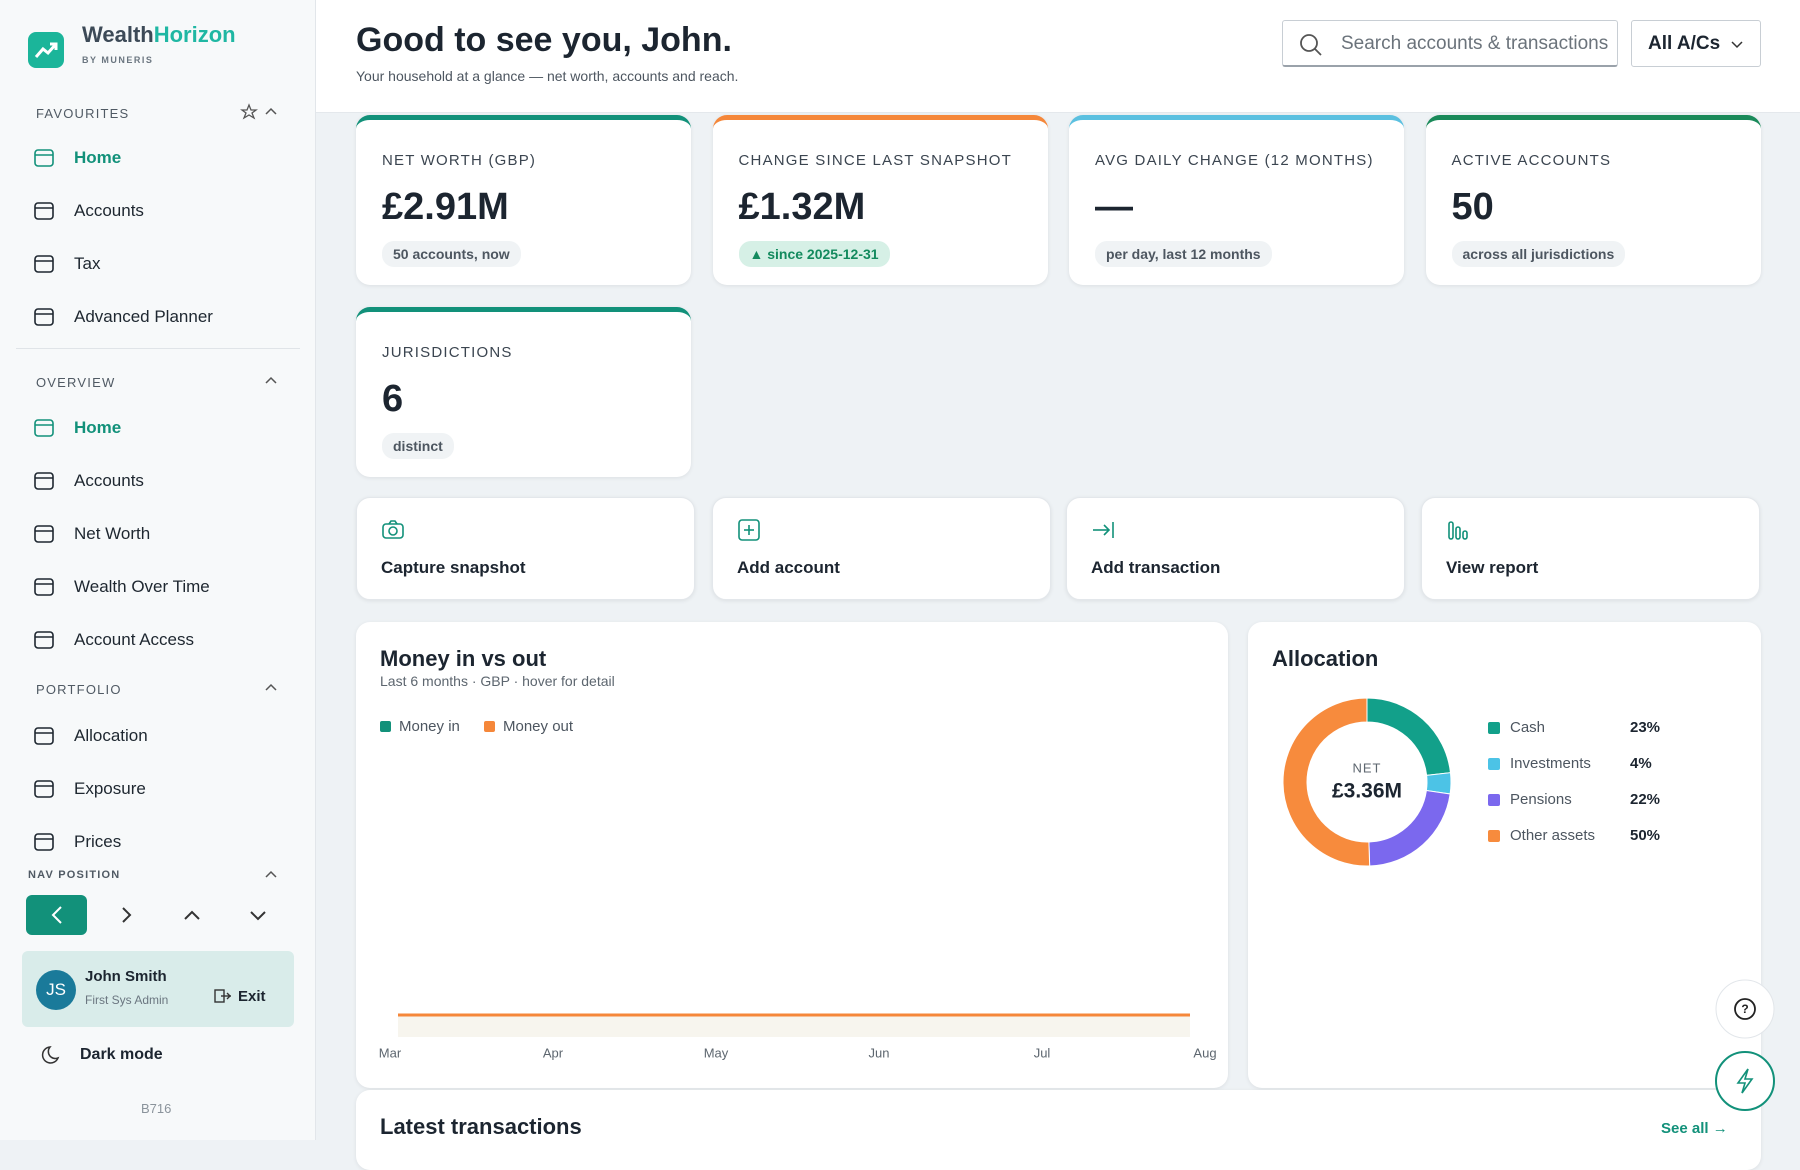 The width and height of the screenshot is (1800, 1170). What do you see at coordinates (814, 254) in the screenshot?
I see `kpi-note: ▲ since 2025-12-31` at bounding box center [814, 254].